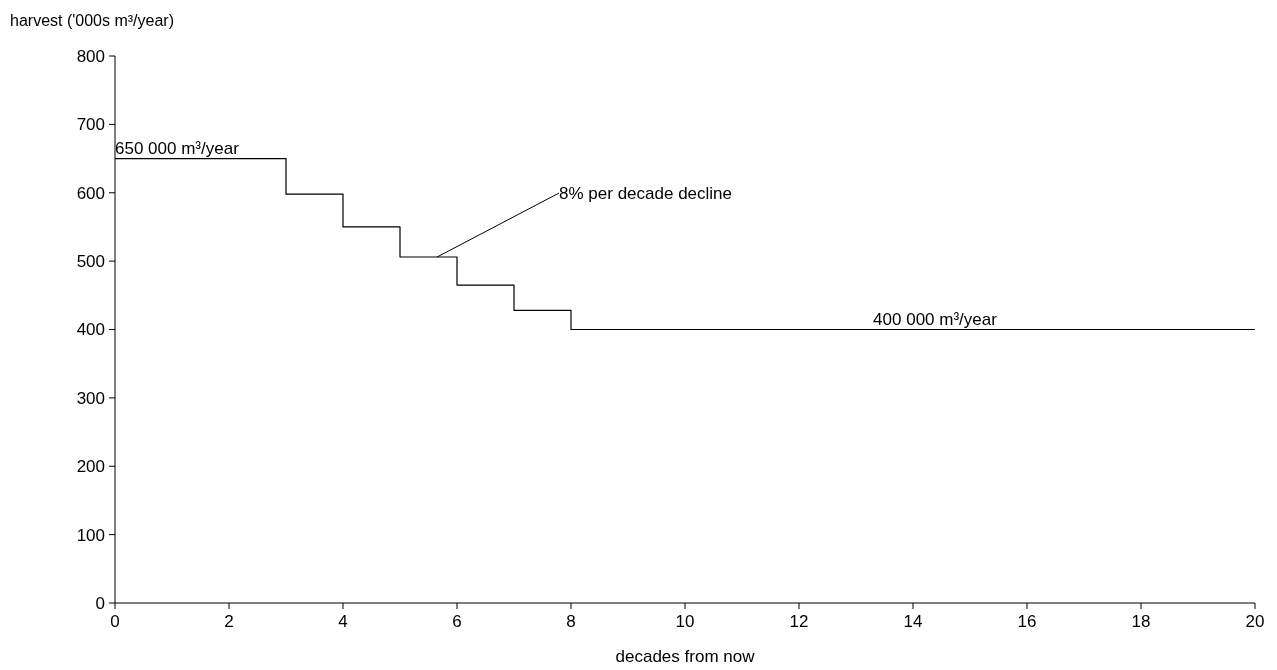 This screenshot has width=1277, height=670. What do you see at coordinates (646, 193) in the screenshot?
I see `annotation: 8% per decade decline` at bounding box center [646, 193].